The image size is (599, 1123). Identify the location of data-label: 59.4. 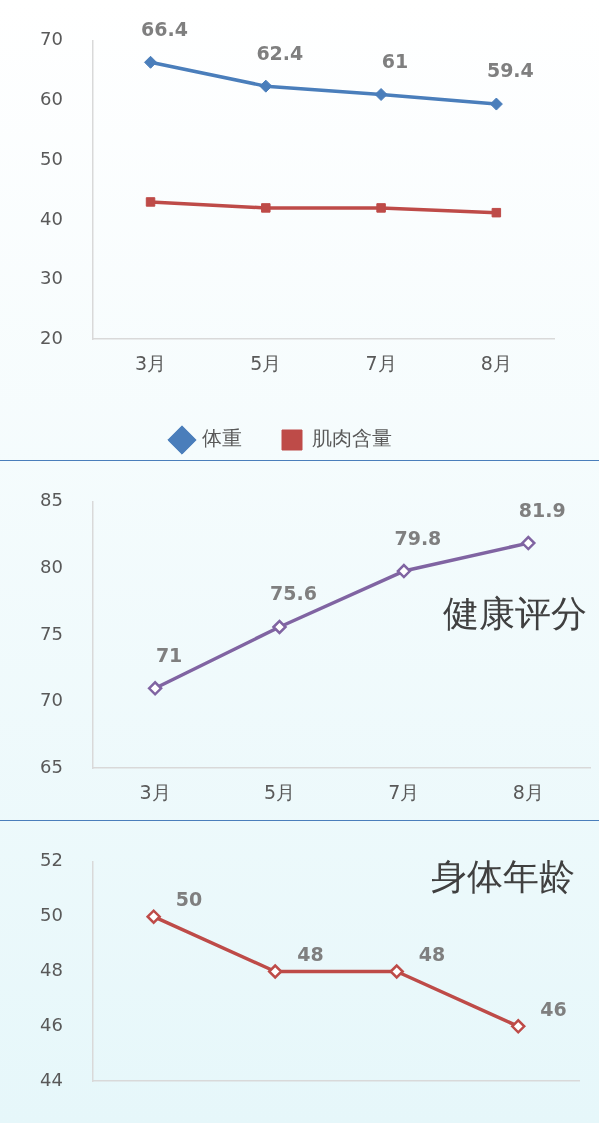
(510, 70).